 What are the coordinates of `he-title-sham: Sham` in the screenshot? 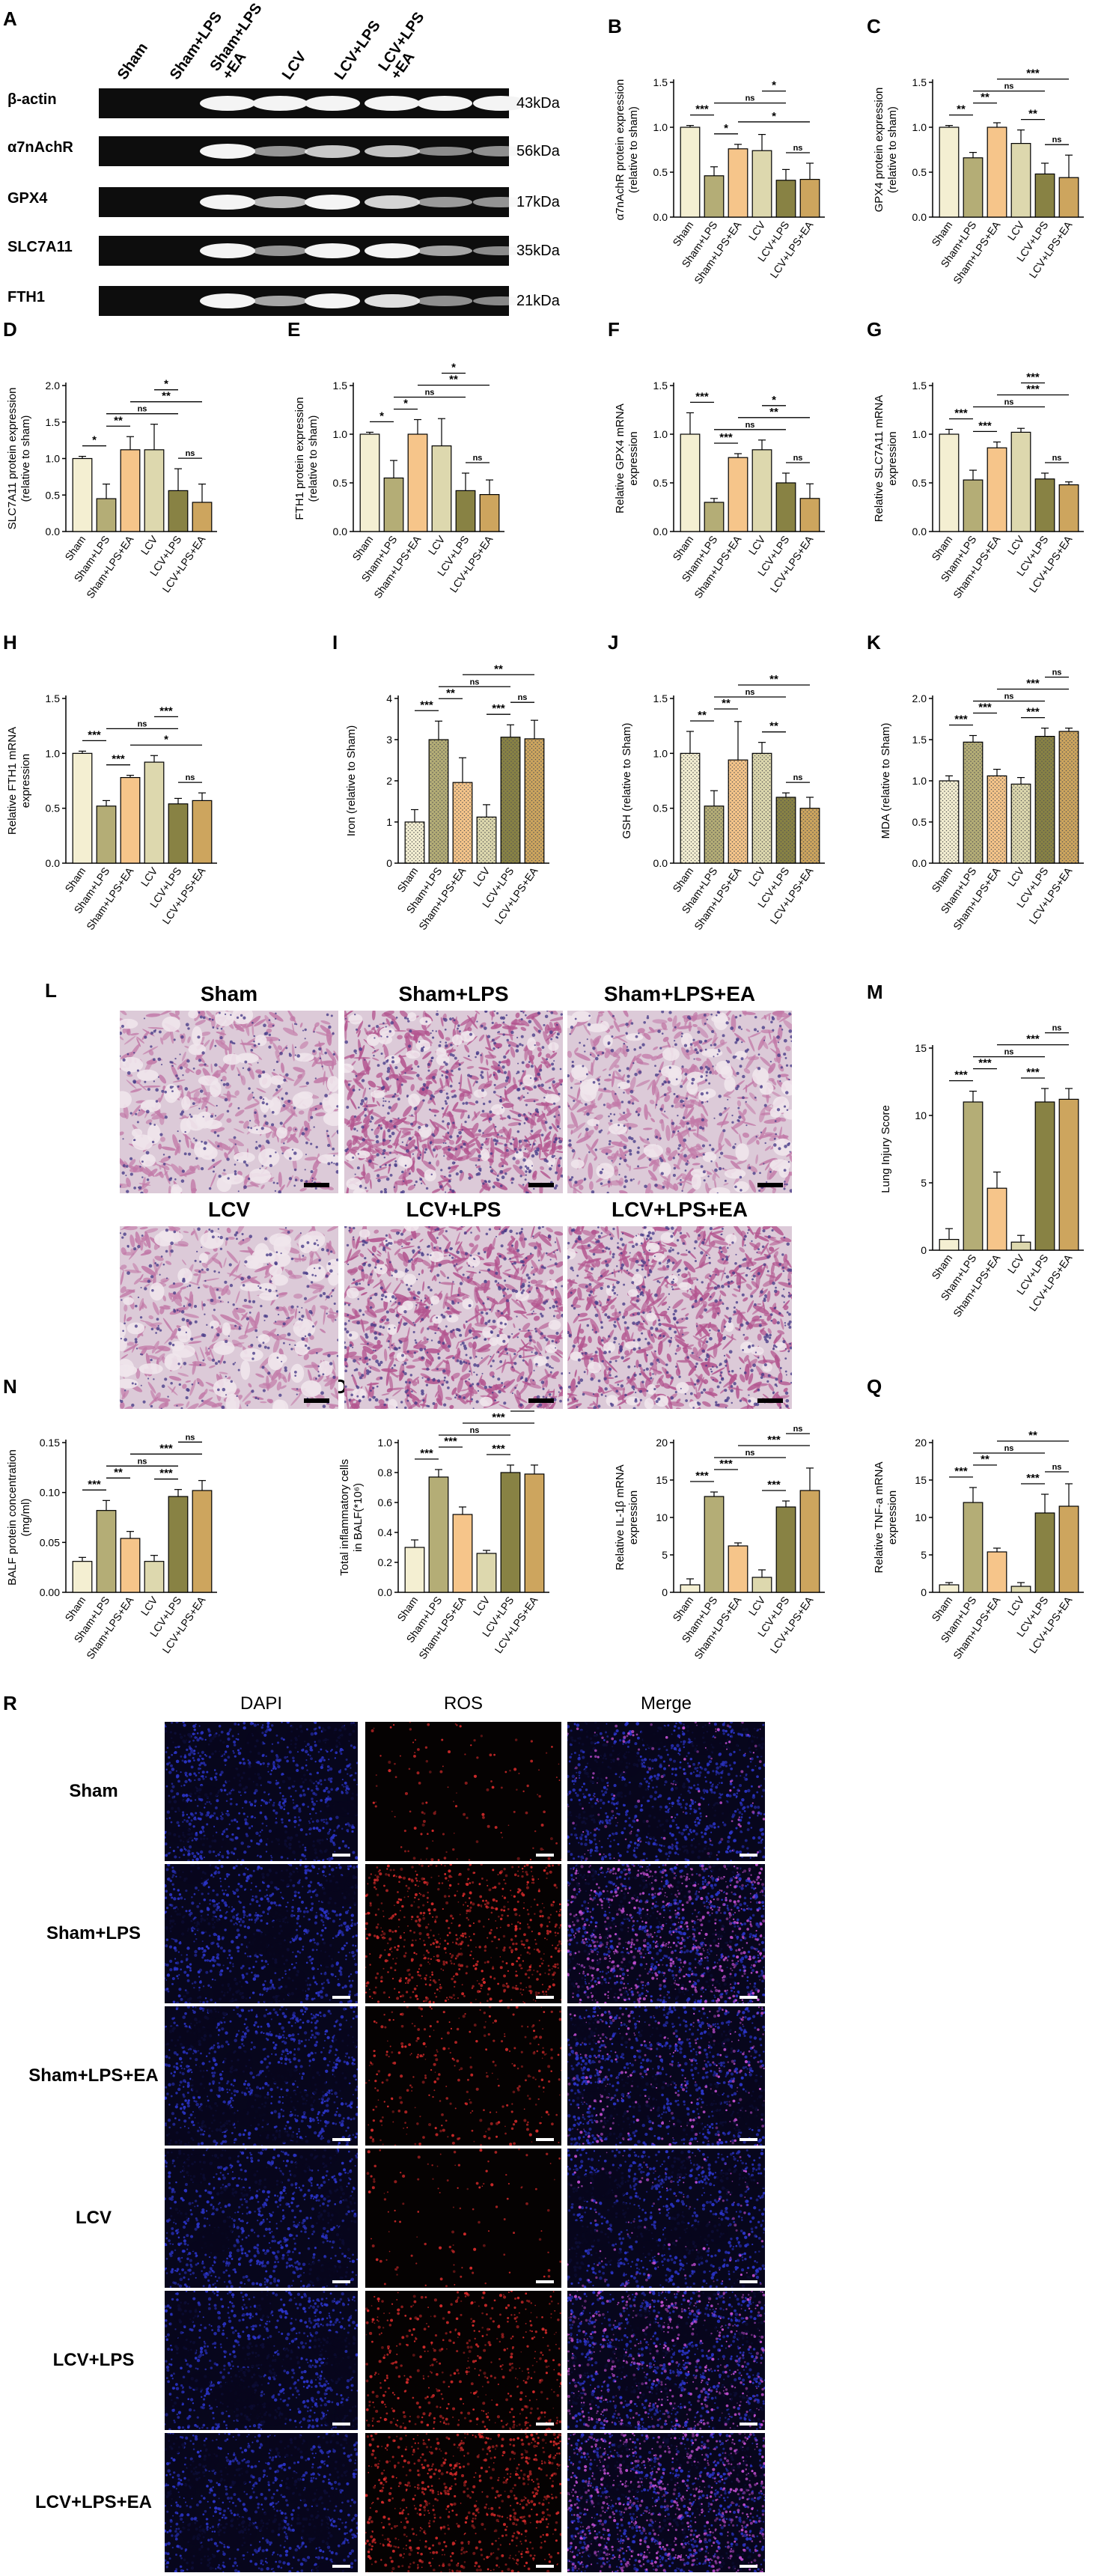 It's located at (229, 994).